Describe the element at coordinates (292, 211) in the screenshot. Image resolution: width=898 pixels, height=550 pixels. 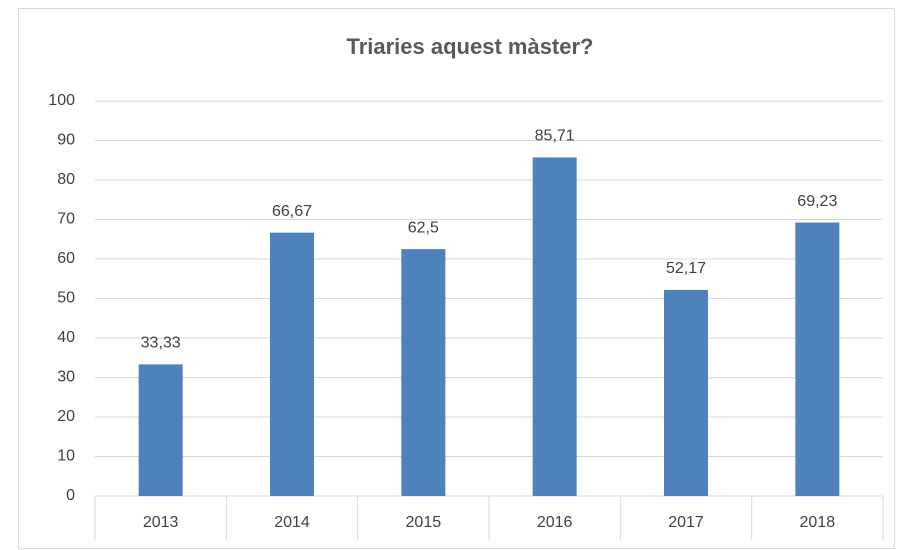
I see `data-label: 66,67` at that location.